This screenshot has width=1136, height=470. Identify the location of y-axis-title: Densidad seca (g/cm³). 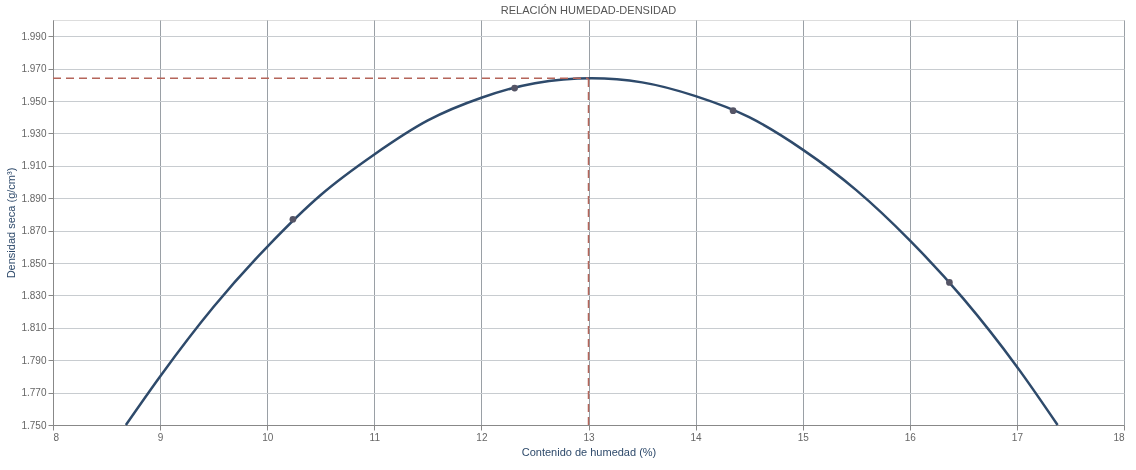
(11, 223).